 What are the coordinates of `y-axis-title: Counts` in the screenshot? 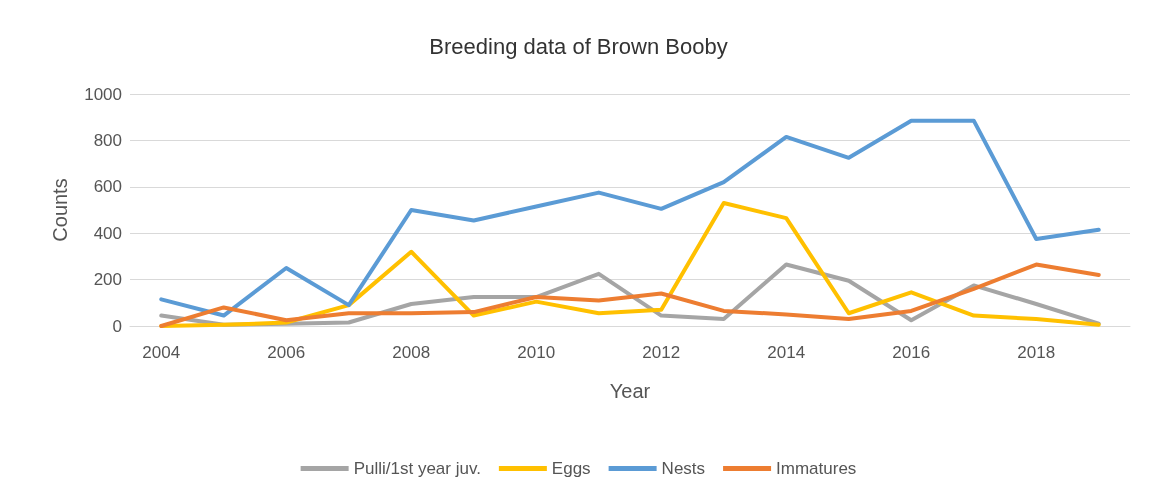 It's located at (60, 210).